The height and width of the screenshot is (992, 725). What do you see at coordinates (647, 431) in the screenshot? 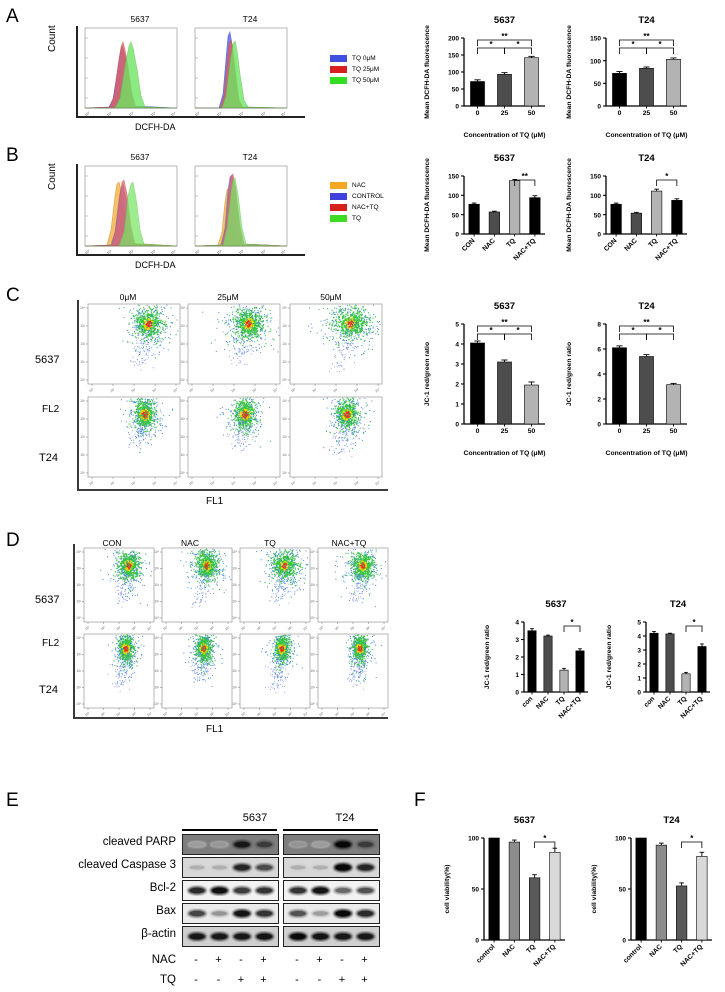
I see `x-tick-label: 25` at bounding box center [647, 431].